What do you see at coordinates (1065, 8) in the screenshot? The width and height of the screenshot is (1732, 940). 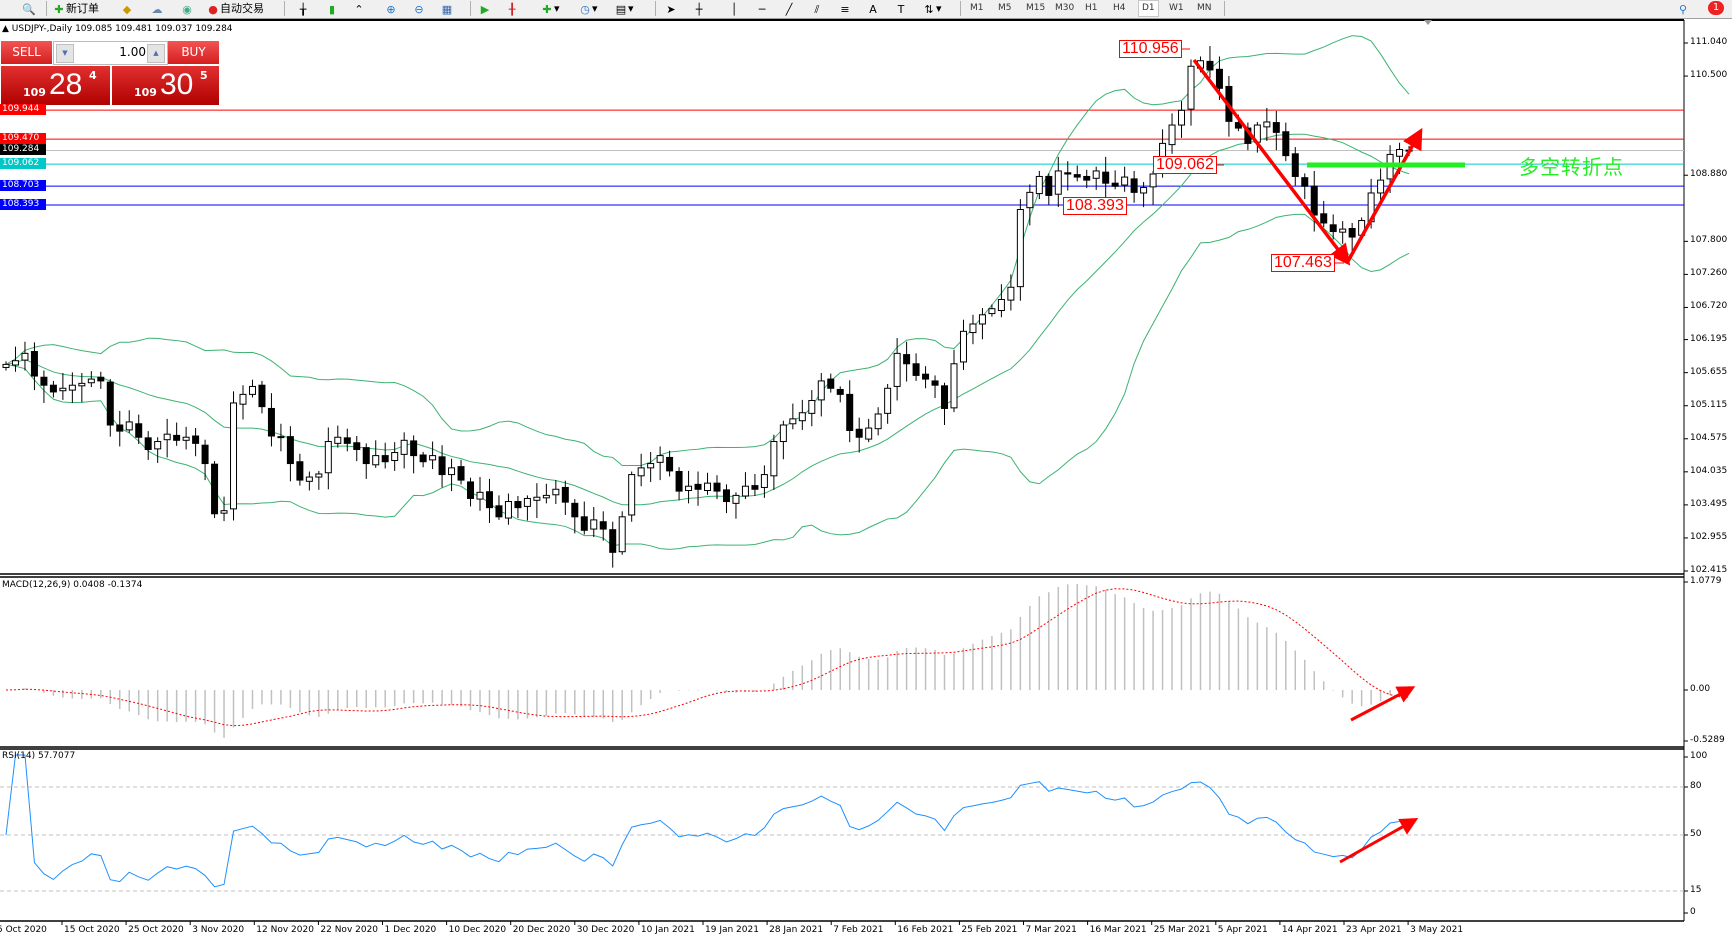 I see `timeframe-m30: M30` at bounding box center [1065, 8].